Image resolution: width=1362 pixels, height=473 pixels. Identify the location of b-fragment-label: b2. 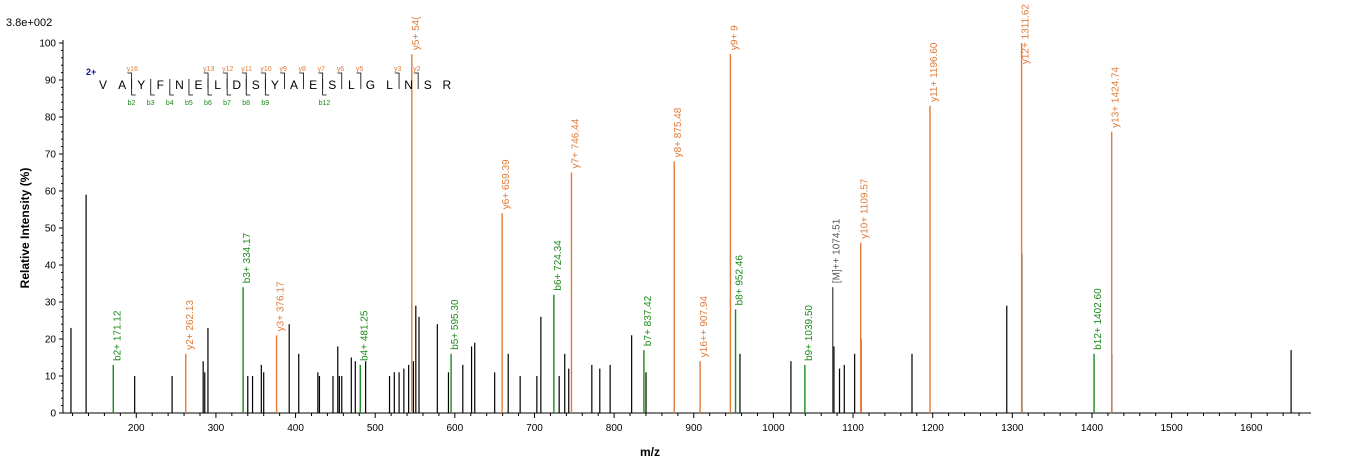
(132, 103).